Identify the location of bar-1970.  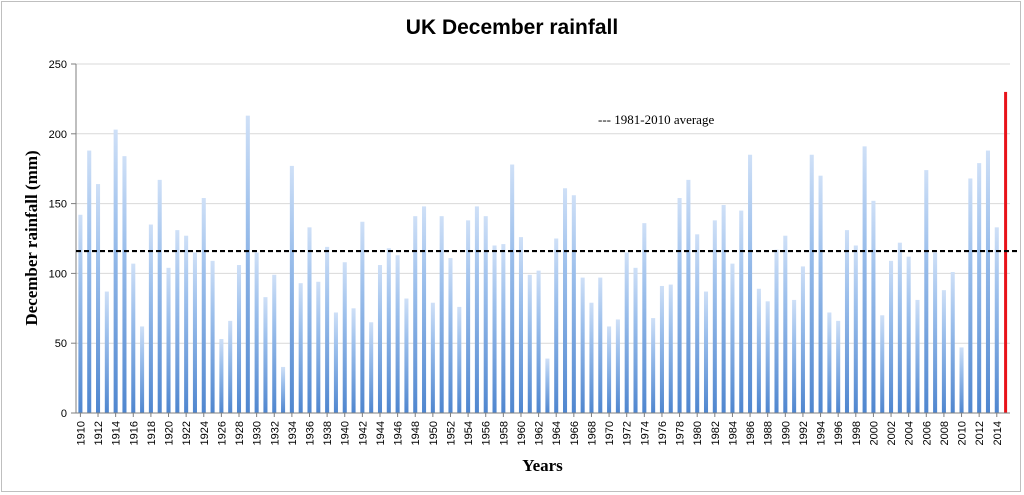
(609, 369).